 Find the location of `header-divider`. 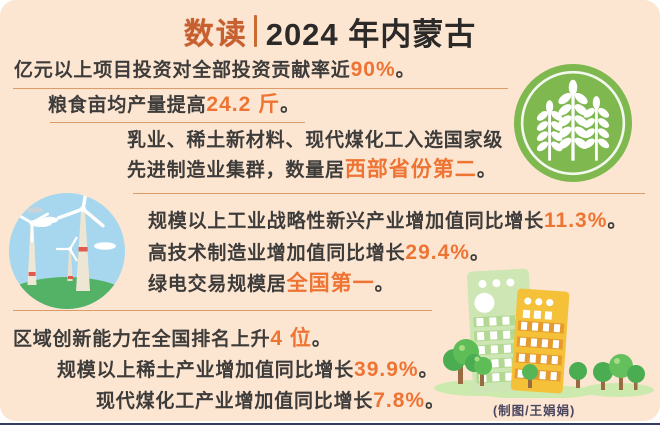

header-divider is located at coordinates (255, 31).